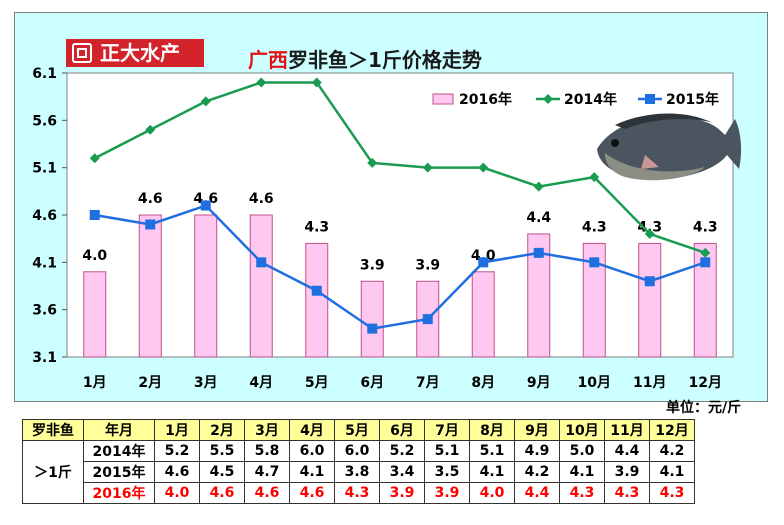 This screenshot has height=525, width=784. Describe the element at coordinates (447, 472) in the screenshot. I see `table-value-cell: 3.5` at that location.